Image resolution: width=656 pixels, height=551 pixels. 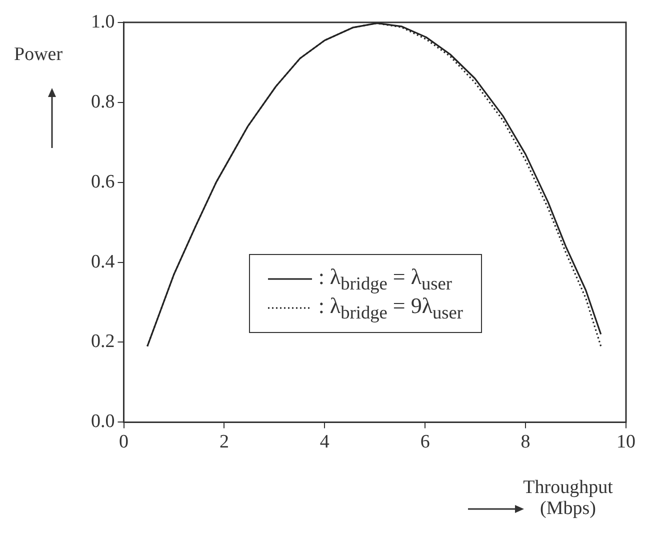 What do you see at coordinates (385, 279) in the screenshot?
I see `legend-label: : λ$_{bridge}$ = λ$_{user}$` at bounding box center [385, 279].